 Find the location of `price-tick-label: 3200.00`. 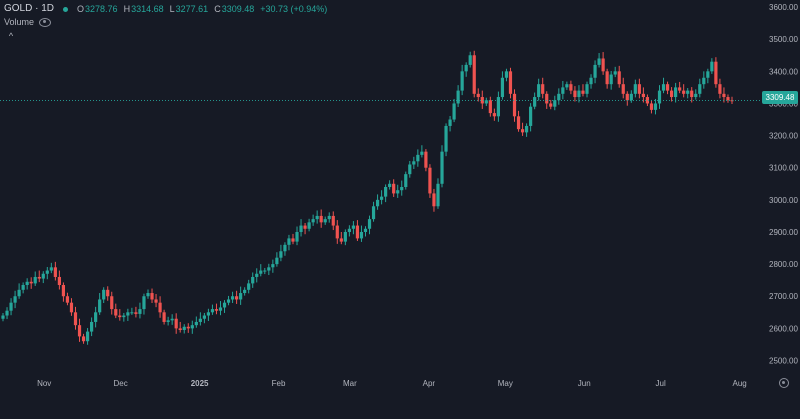

price-tick-label: 3200.00 is located at coordinates (783, 136).